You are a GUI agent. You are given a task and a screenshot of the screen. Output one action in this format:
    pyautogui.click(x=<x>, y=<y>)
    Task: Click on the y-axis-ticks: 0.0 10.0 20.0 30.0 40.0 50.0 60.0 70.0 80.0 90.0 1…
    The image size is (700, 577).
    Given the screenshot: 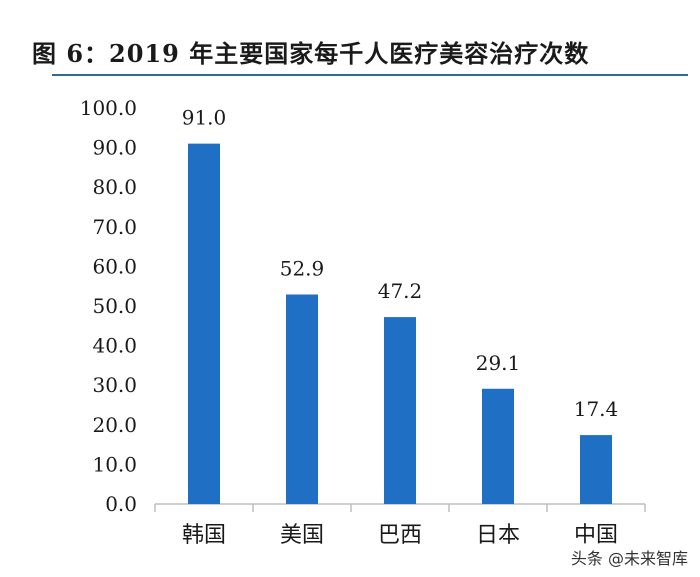 What is the action you would take?
    pyautogui.click(x=108, y=306)
    